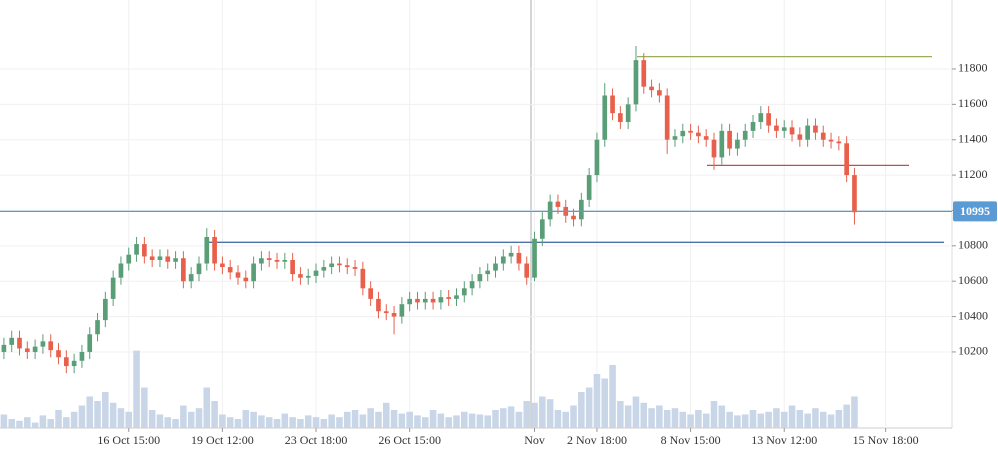  What do you see at coordinates (973, 280) in the screenshot?
I see `y-tick-label: 10600` at bounding box center [973, 280].